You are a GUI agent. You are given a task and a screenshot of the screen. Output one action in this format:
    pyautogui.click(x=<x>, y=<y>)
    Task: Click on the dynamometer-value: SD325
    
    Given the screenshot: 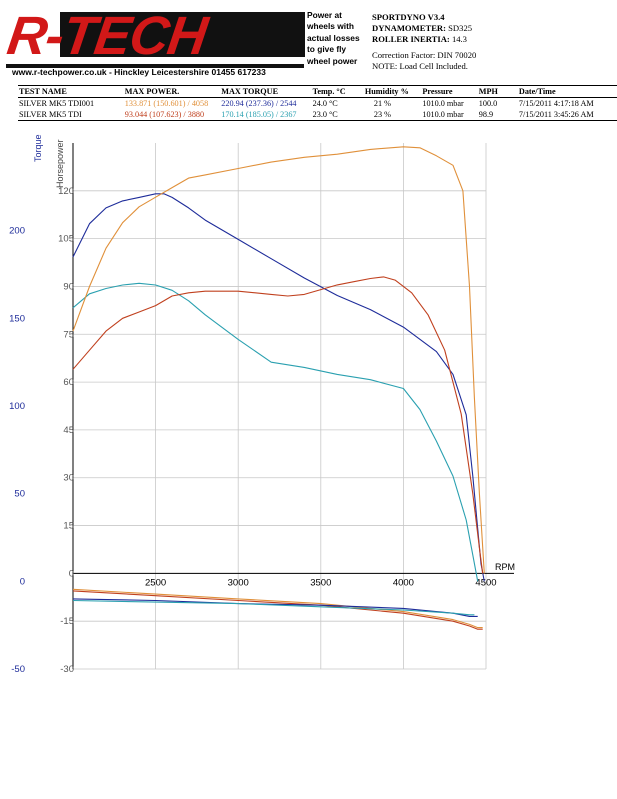 What is the action you would take?
    pyautogui.click(x=460, y=27)
    